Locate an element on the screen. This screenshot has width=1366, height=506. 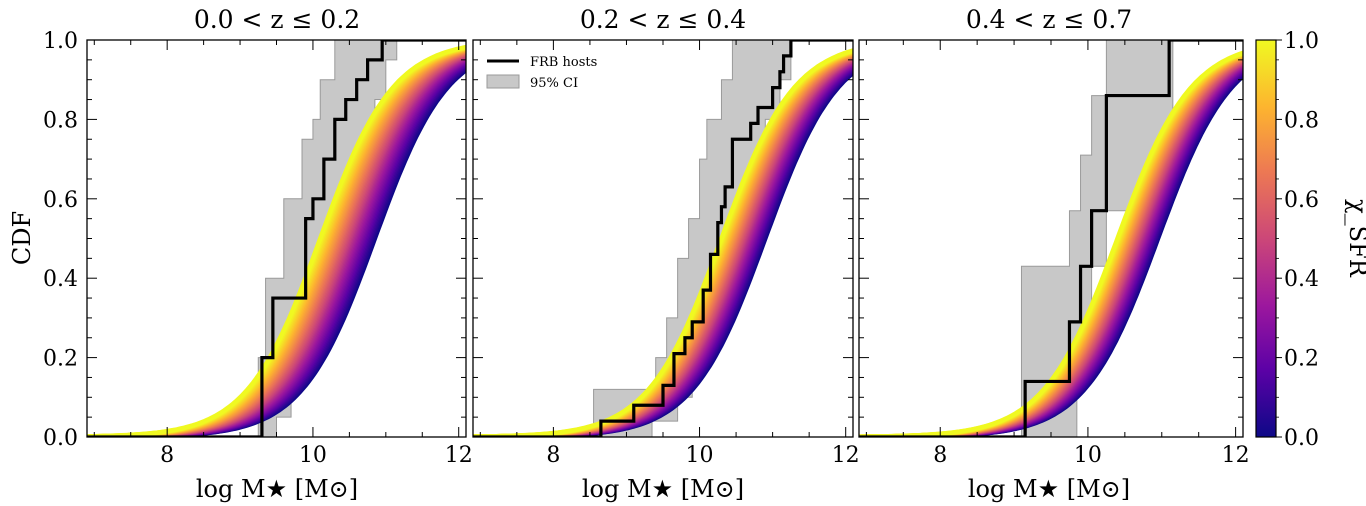
y-tick-label: 1.0 is located at coordinates (60, 41).